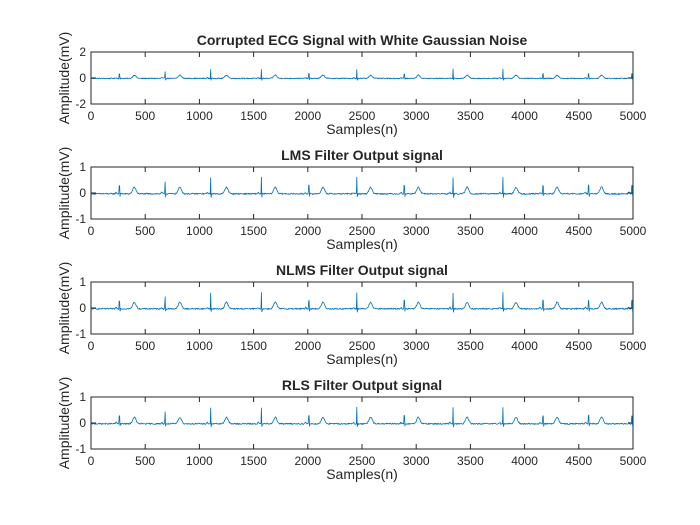 The image size is (700, 525). What do you see at coordinates (362, 270) in the screenshot?
I see `chart-title: NLMS Filter Output signal` at bounding box center [362, 270].